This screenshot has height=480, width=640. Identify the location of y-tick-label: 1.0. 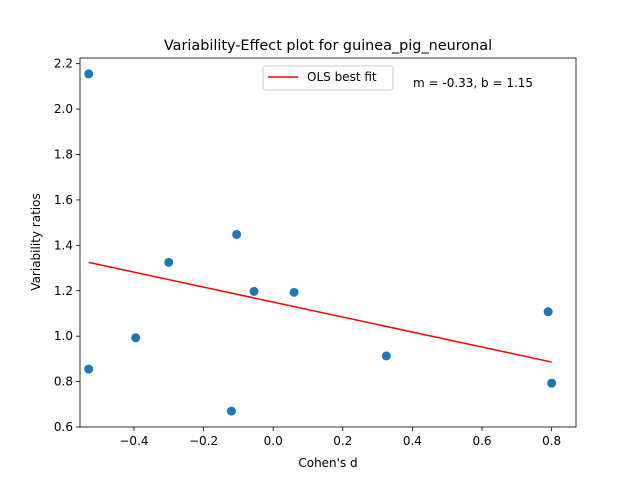
(63, 336).